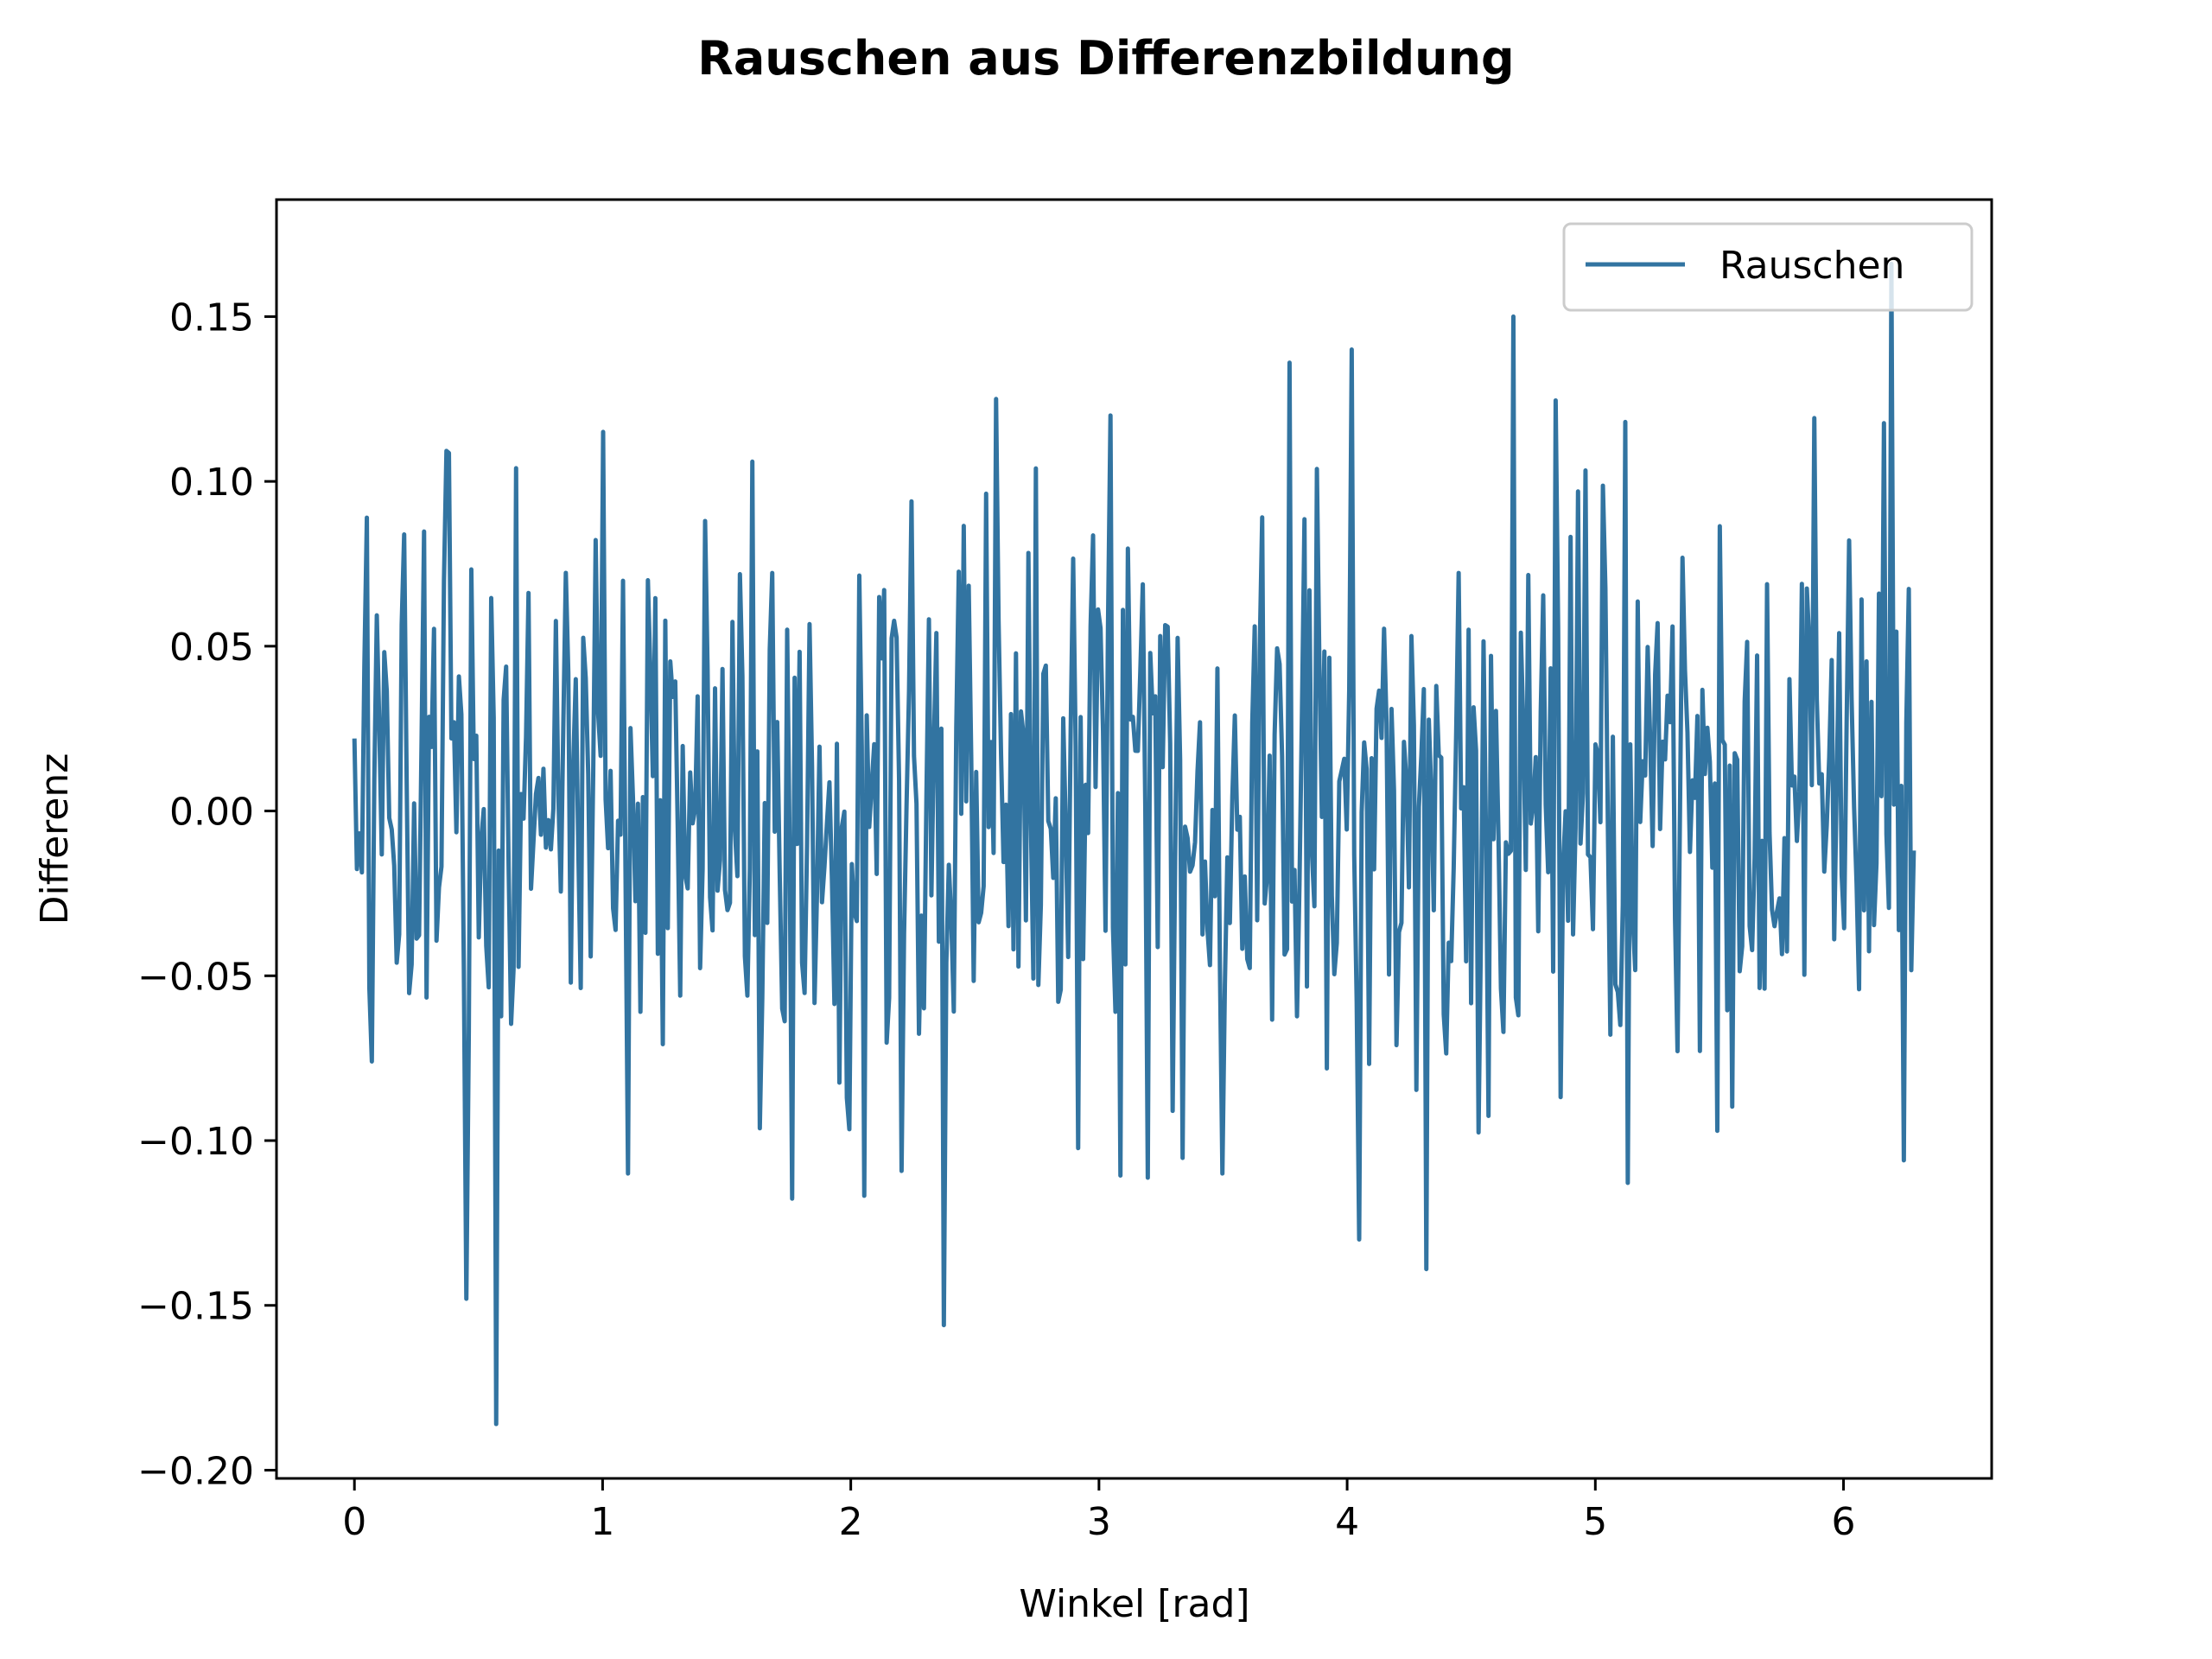 The width and height of the screenshot is (2212, 1659). What do you see at coordinates (211, 813) in the screenshot?
I see `y-tick-label: 0.00` at bounding box center [211, 813].